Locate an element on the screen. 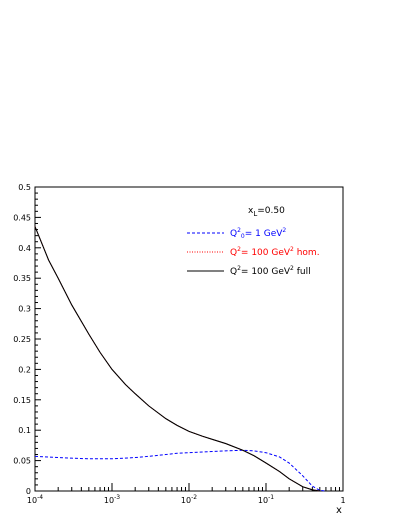 This screenshot has width=409, height=529. y-tick-label: 0.1 is located at coordinates (24, 430).